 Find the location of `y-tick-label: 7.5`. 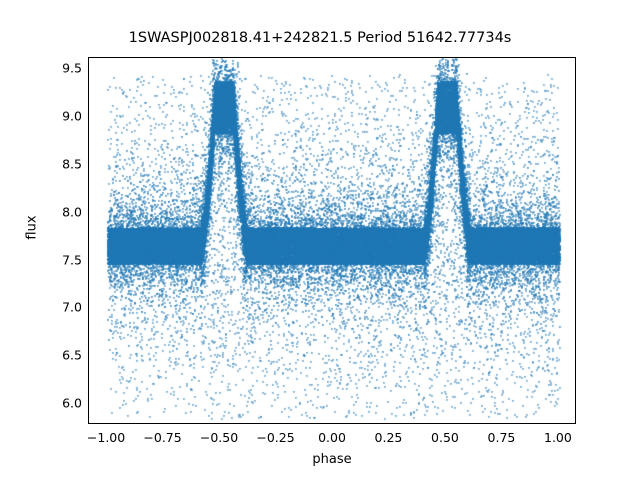

y-tick-label: 7.5 is located at coordinates (72, 260).